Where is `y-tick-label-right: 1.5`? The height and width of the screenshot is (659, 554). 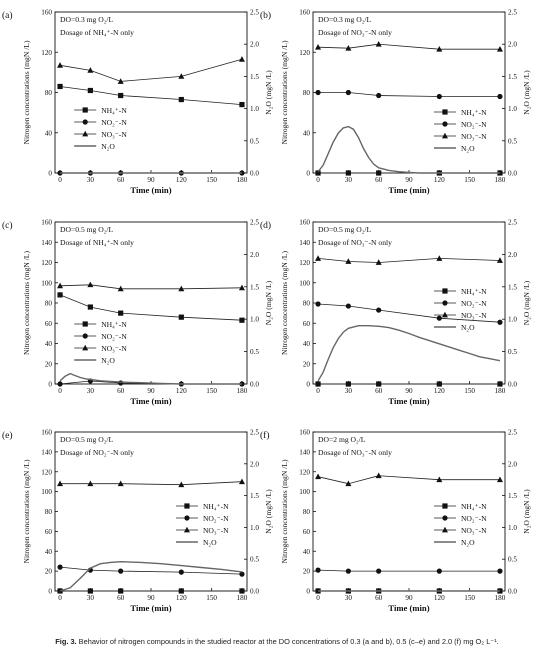 y-tick-label-right: 1.5 is located at coordinates (512, 287).